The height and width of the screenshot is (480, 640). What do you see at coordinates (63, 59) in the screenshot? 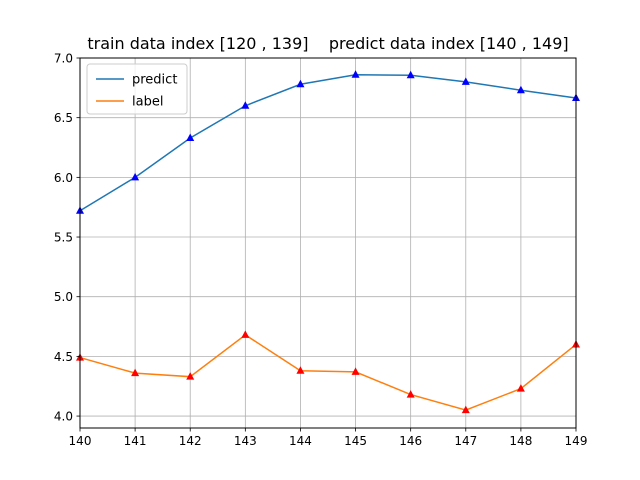
I see `y-tick-label: 7.0` at bounding box center [63, 59].